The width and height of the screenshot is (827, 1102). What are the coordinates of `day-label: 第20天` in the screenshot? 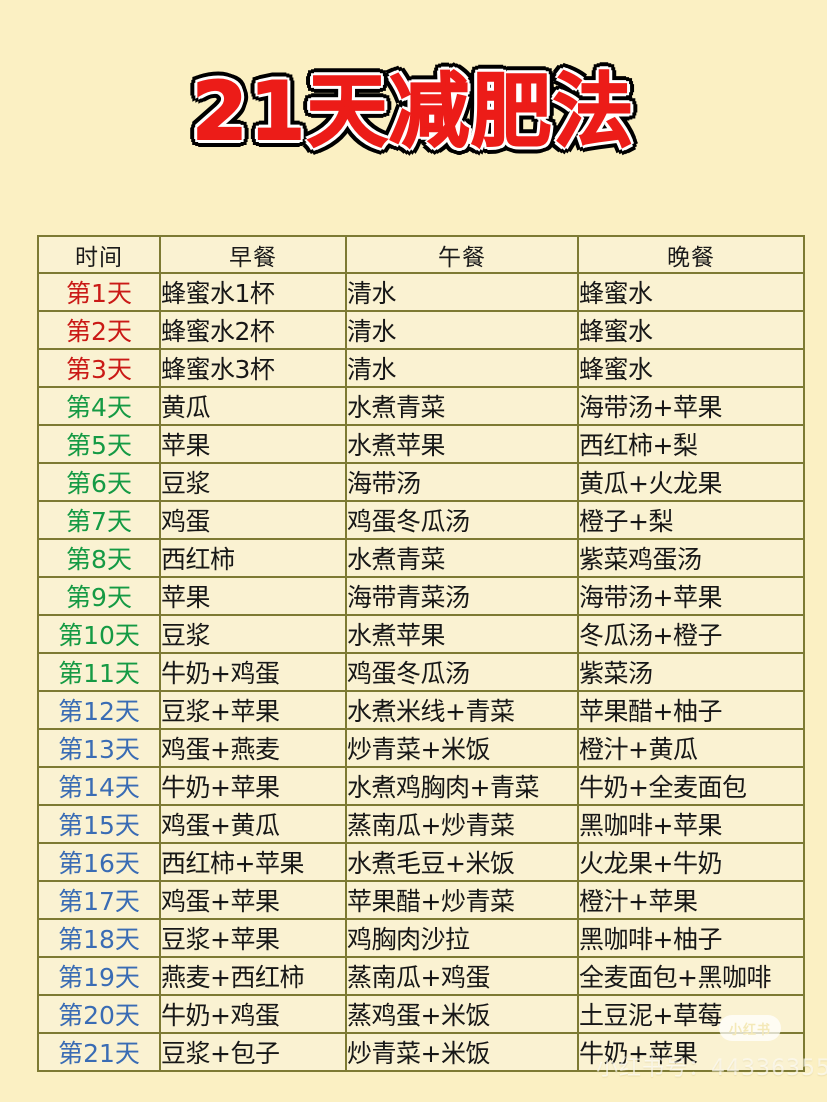 It's located at (99, 1014).